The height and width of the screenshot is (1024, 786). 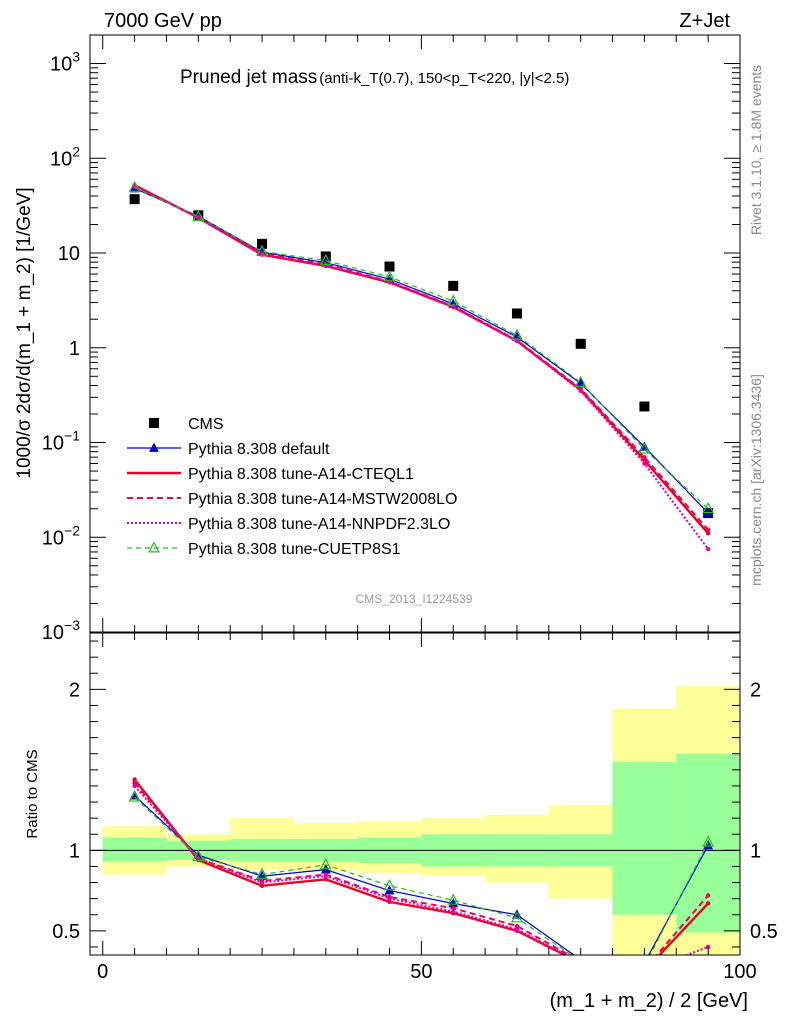 I want to click on ratio-y-tick-label-right: 1, so click(x=755, y=851).